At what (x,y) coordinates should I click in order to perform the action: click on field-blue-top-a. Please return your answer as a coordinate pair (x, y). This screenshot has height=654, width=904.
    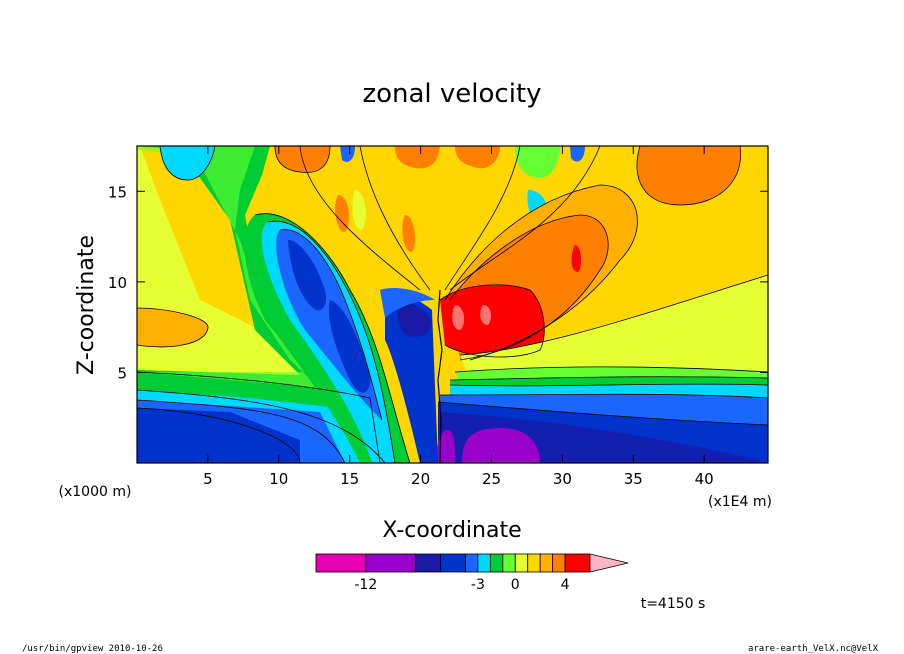
    Looking at the image, I should click on (347, 154).